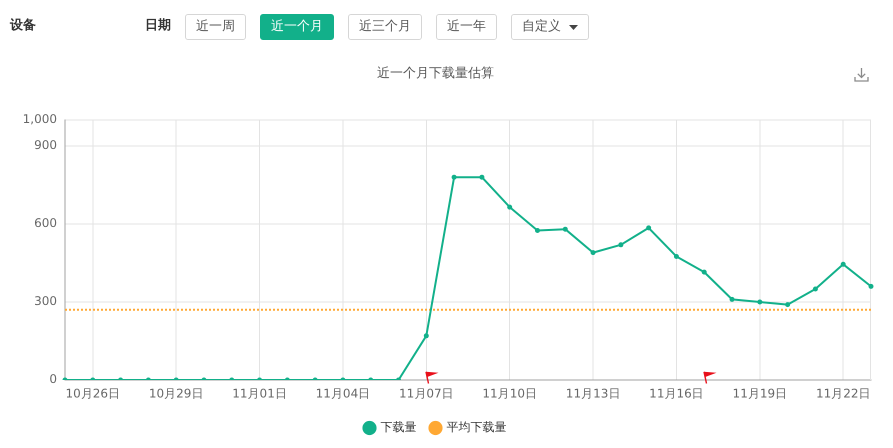 Image resolution: width=893 pixels, height=448 pixels. I want to click on x-tick-label: 11月22日, so click(843, 393).